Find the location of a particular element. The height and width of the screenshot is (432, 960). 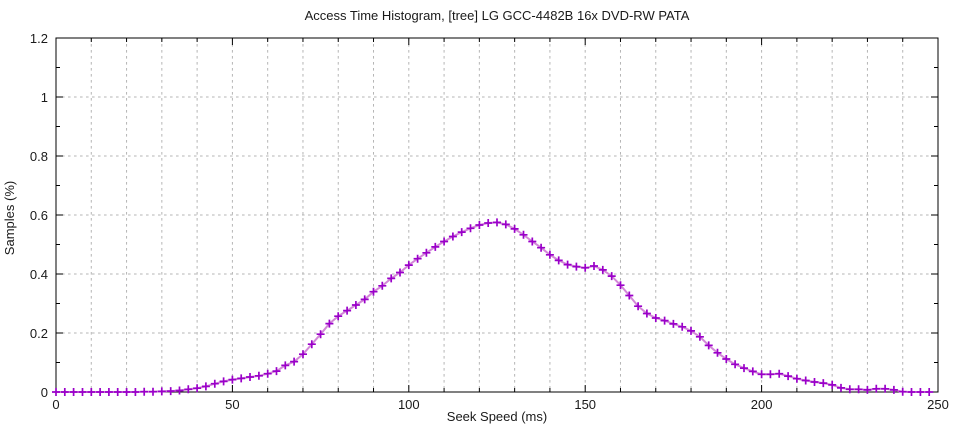

x-tick-label: 200 is located at coordinates (761, 404).